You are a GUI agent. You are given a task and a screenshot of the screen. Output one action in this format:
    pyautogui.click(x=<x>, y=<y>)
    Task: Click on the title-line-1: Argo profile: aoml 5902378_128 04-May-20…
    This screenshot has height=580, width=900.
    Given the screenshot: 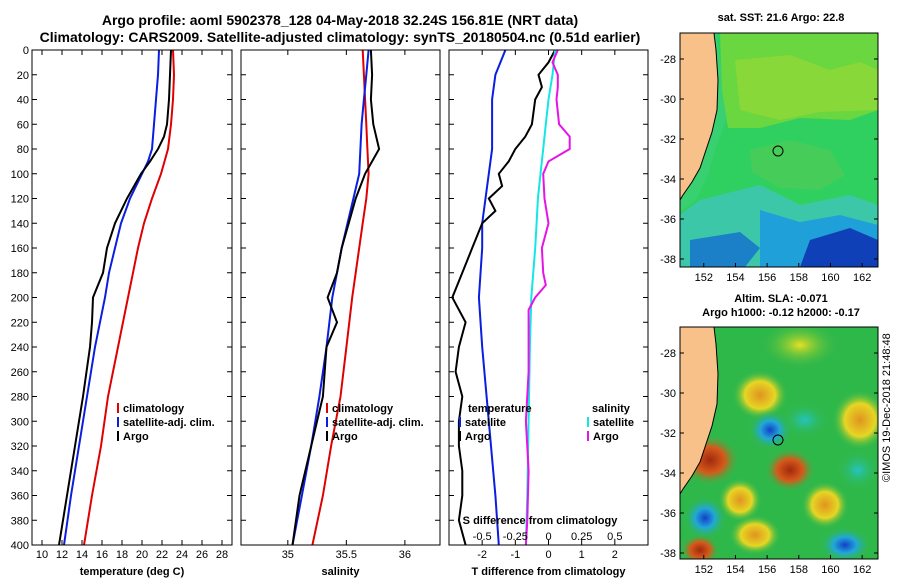 What is the action you would take?
    pyautogui.click(x=340, y=20)
    